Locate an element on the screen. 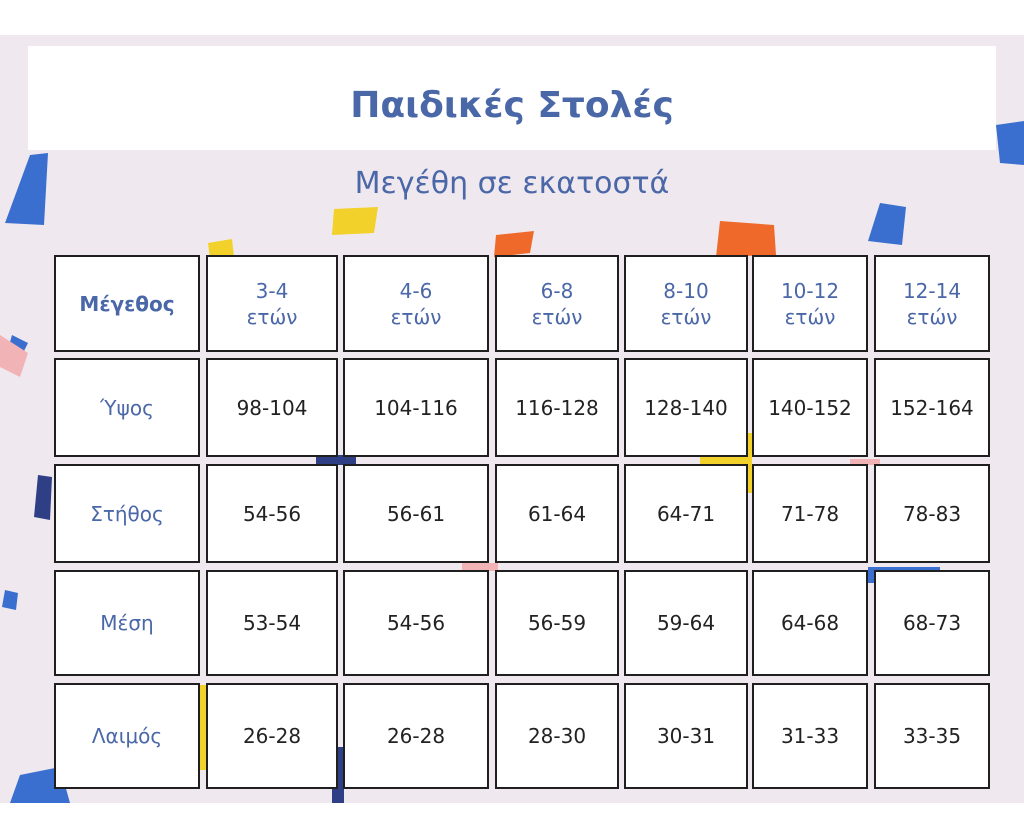  row-label: Λαιμός is located at coordinates (127, 736).